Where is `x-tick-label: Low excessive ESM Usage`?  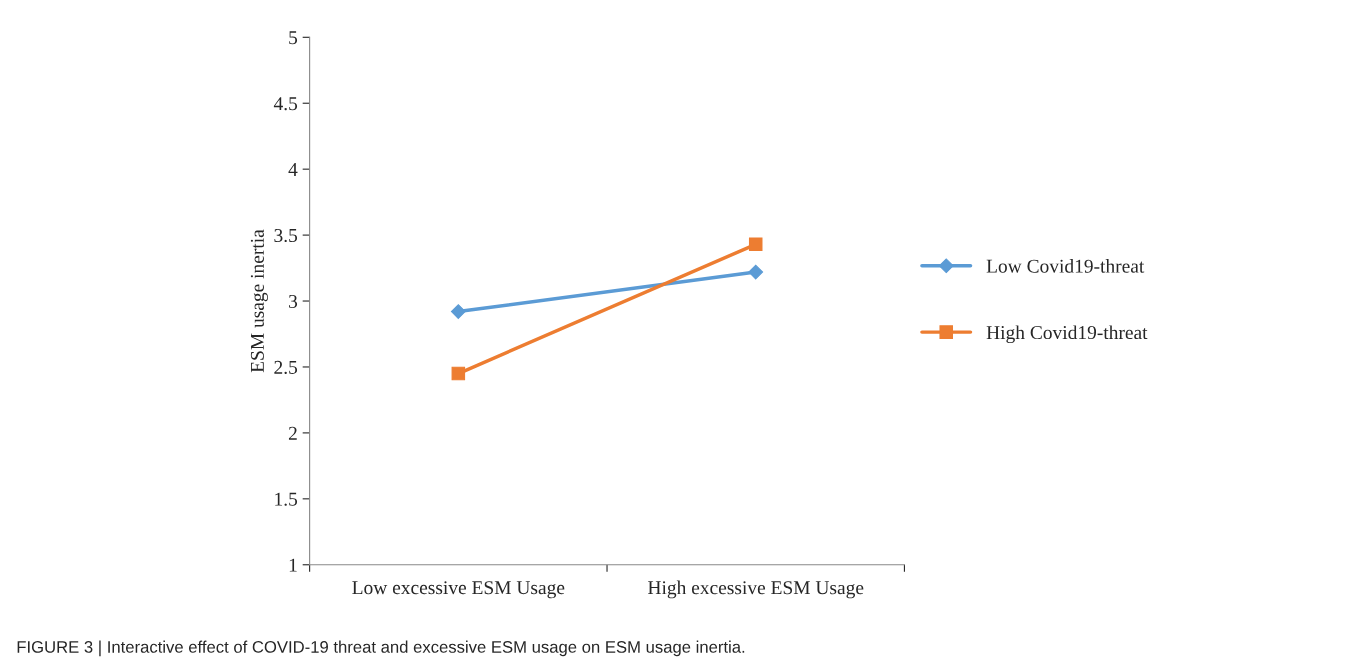 x-tick-label: Low excessive ESM Usage is located at coordinates (458, 590).